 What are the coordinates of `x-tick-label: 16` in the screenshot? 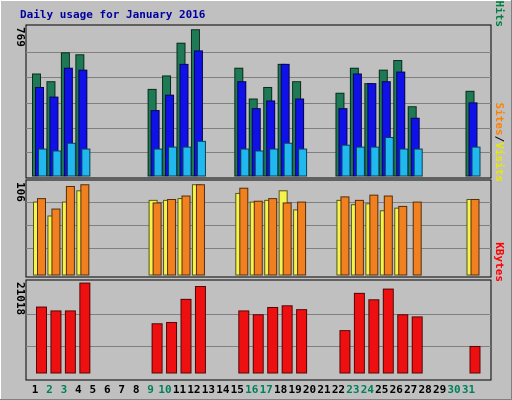 It's located at (252, 389).